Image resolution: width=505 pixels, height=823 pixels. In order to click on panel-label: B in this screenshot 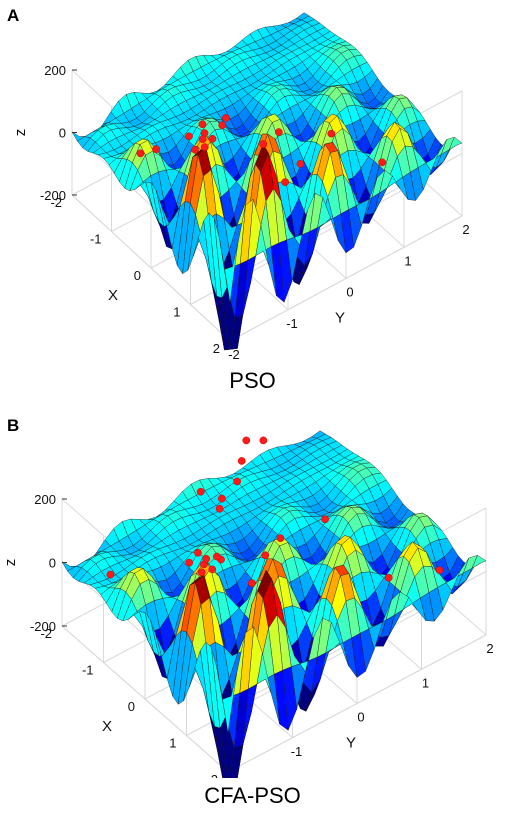, I will do `click(13, 425)`.